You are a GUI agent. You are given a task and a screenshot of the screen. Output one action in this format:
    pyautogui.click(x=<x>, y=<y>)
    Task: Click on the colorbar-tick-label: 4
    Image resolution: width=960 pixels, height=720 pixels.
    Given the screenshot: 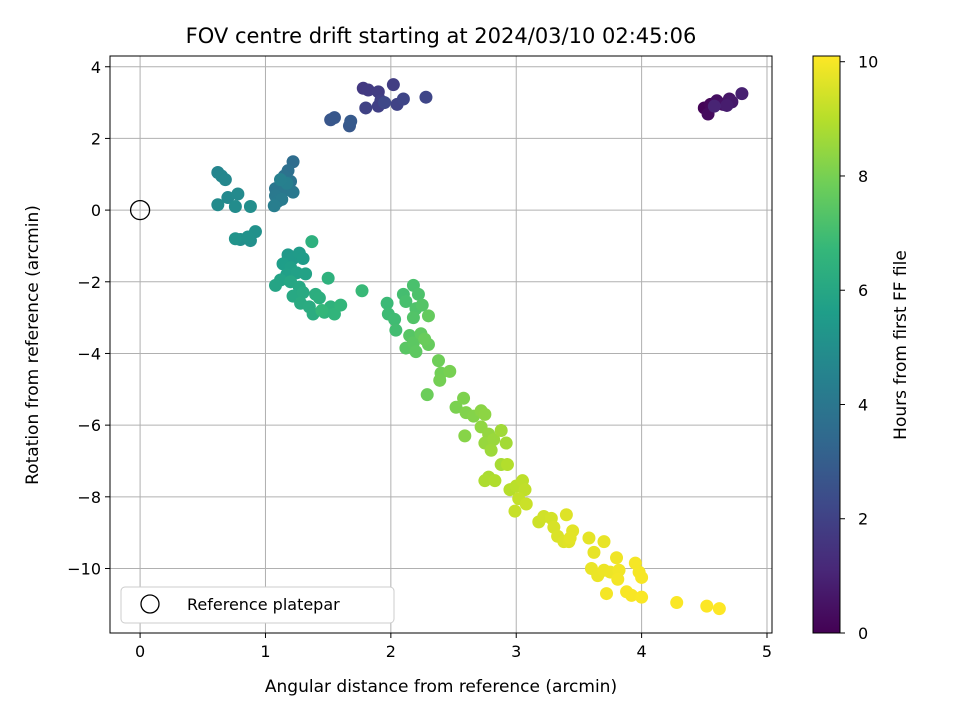 What is the action you would take?
    pyautogui.click(x=863, y=404)
    